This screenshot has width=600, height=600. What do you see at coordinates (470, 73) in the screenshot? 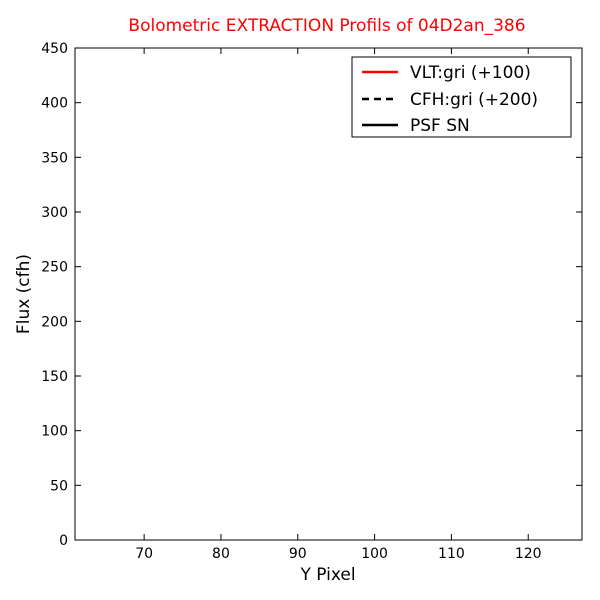
I see `legend-label-vlt: VLT:gri (+100)` at bounding box center [470, 73].